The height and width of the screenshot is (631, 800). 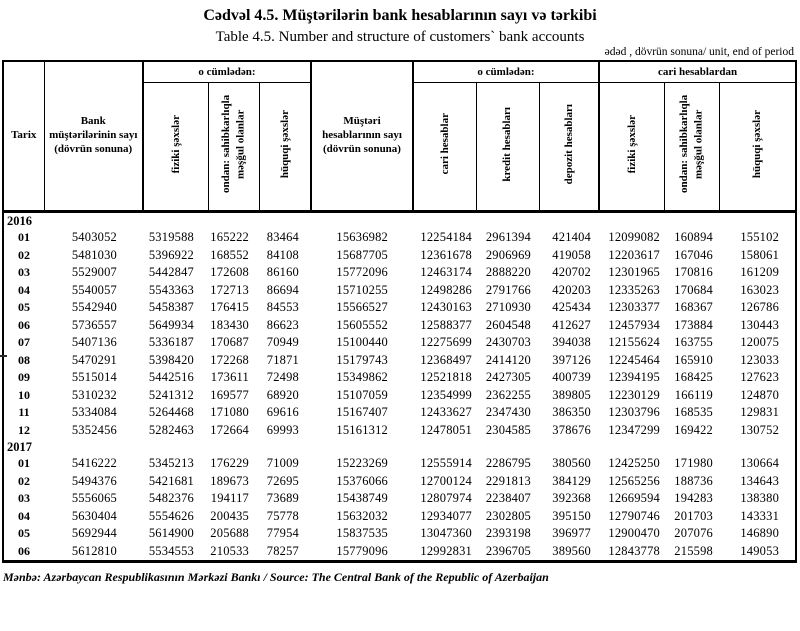 What do you see at coordinates (171, 480) in the screenshot?
I see `value-cell: 5421681` at bounding box center [171, 480].